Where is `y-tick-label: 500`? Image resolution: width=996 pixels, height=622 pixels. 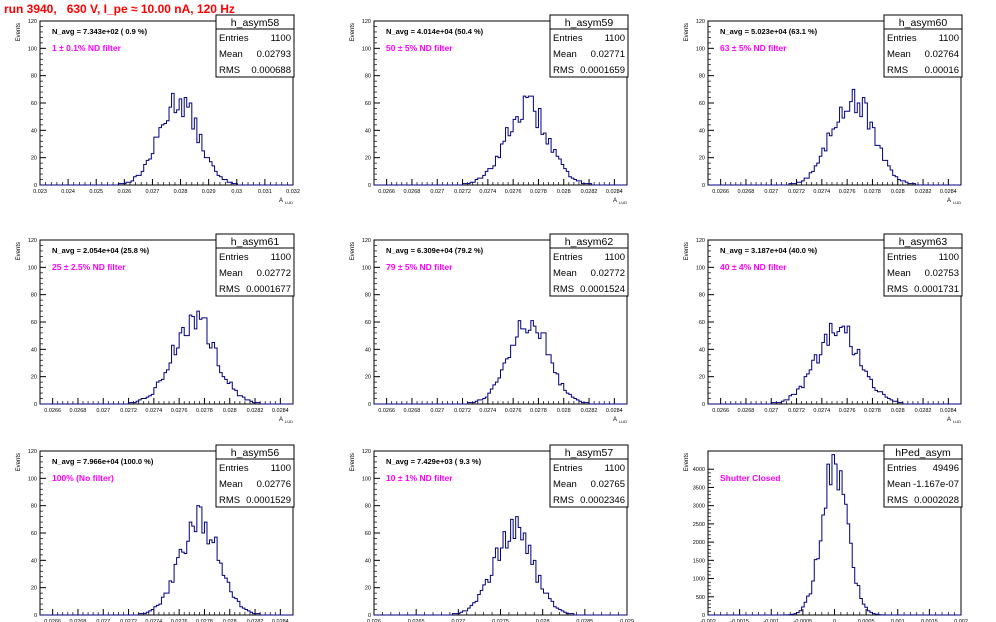
y-tick-label: 500 is located at coordinates (700, 598).